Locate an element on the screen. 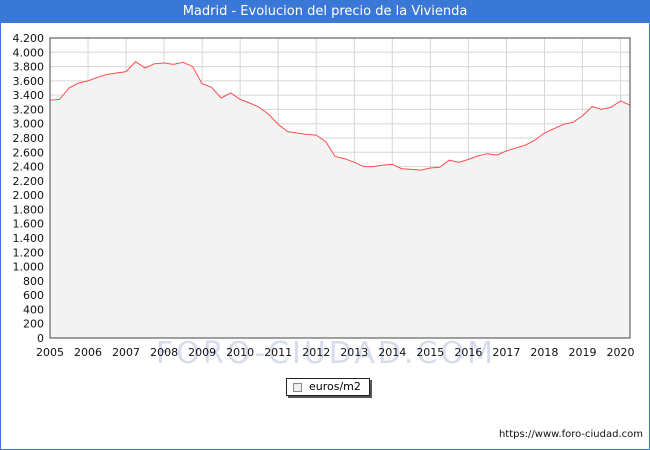  y-tick-label: 3.200 is located at coordinates (29, 109).